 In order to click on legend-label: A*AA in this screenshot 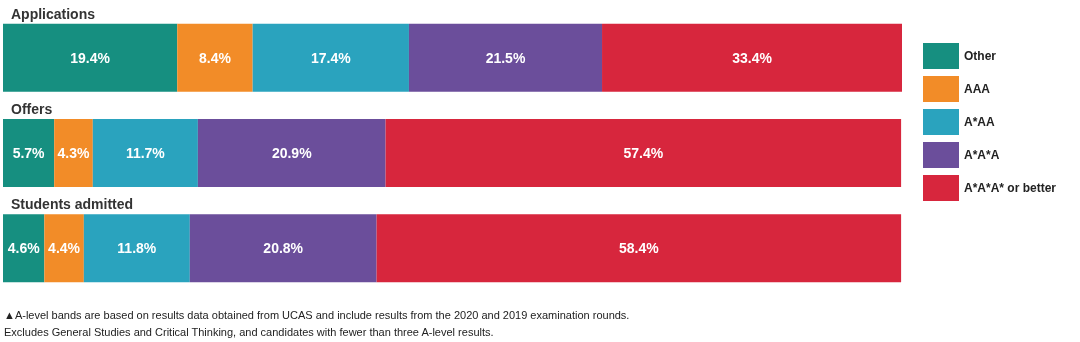, I will do `click(979, 122)`.